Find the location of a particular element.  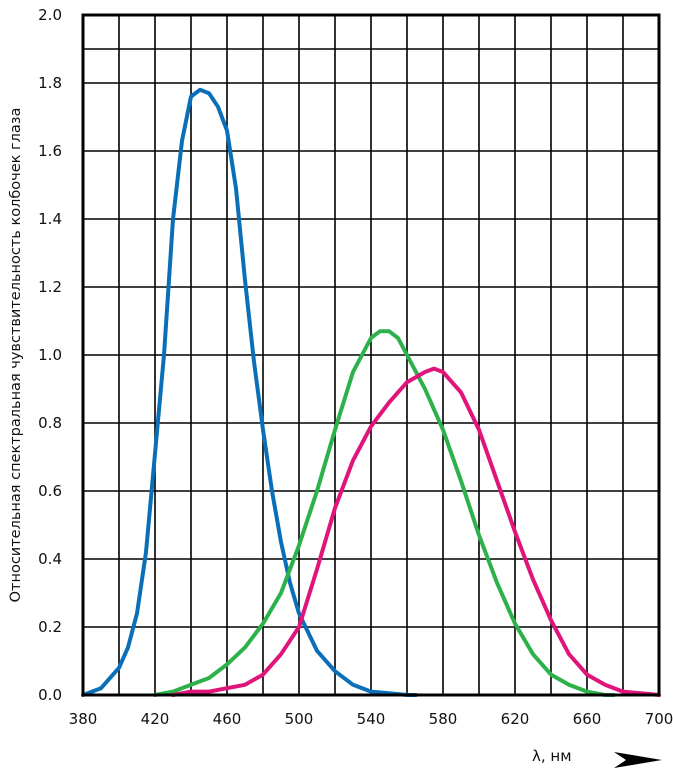

x-tick-label: 420 is located at coordinates (155, 719).